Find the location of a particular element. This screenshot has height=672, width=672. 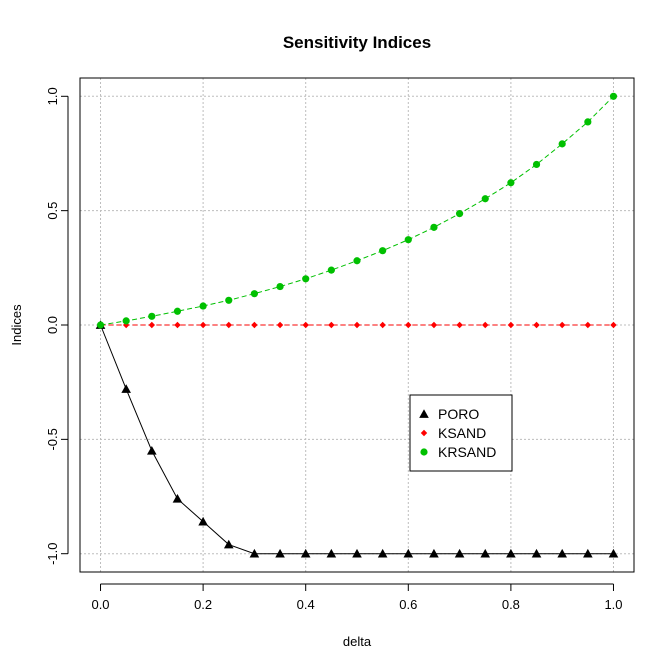

series-ksand is located at coordinates (357, 325).